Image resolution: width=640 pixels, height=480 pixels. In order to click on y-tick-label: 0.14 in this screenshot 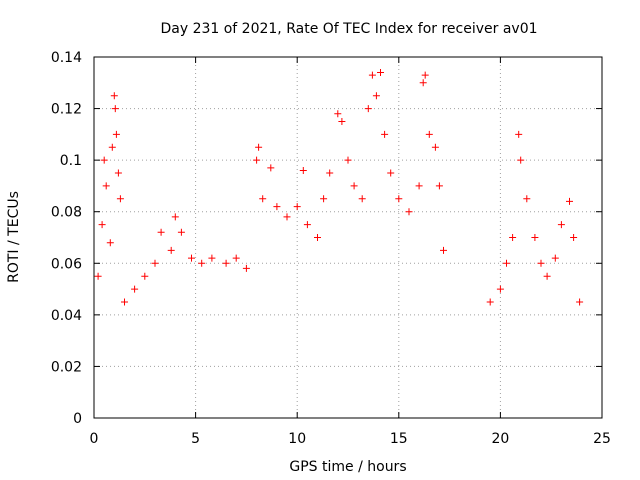, I will do `click(66, 58)`.